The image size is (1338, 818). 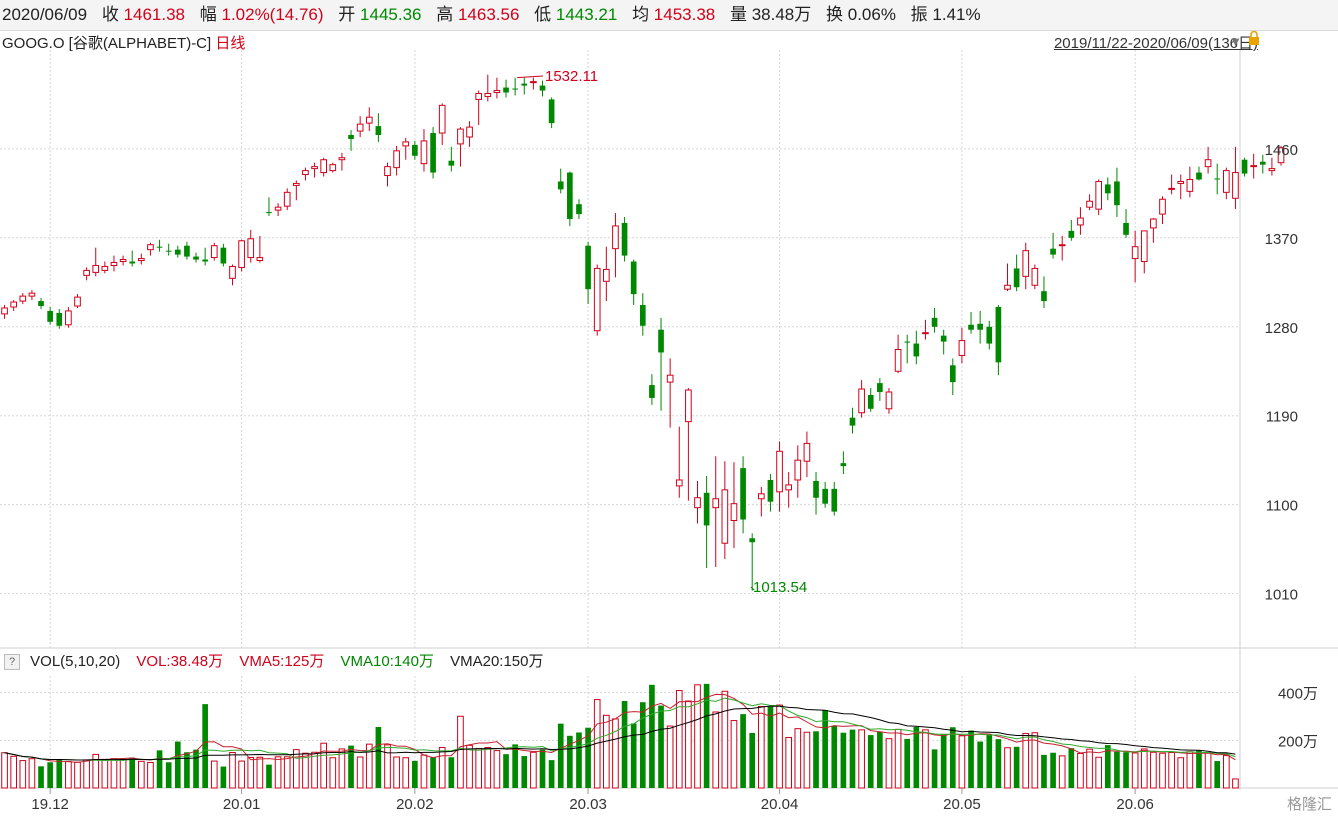 What do you see at coordinates (962, 804) in the screenshot?
I see `date-axis-tick: 20.05` at bounding box center [962, 804].